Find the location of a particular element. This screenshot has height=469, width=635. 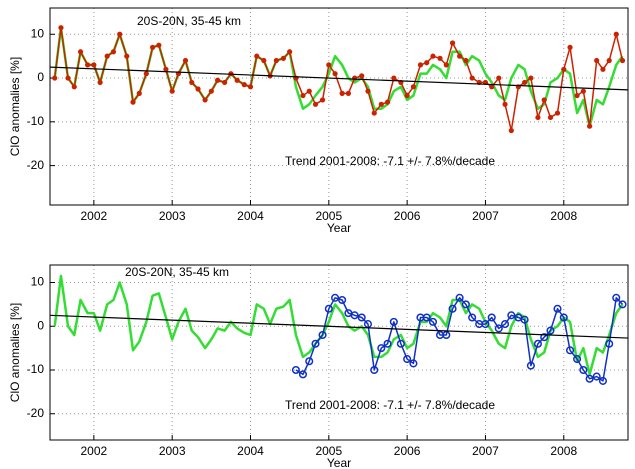

annotation: Trend 2001-2008: -7.1 +/- 7.8%/decade is located at coordinates (390, 161).